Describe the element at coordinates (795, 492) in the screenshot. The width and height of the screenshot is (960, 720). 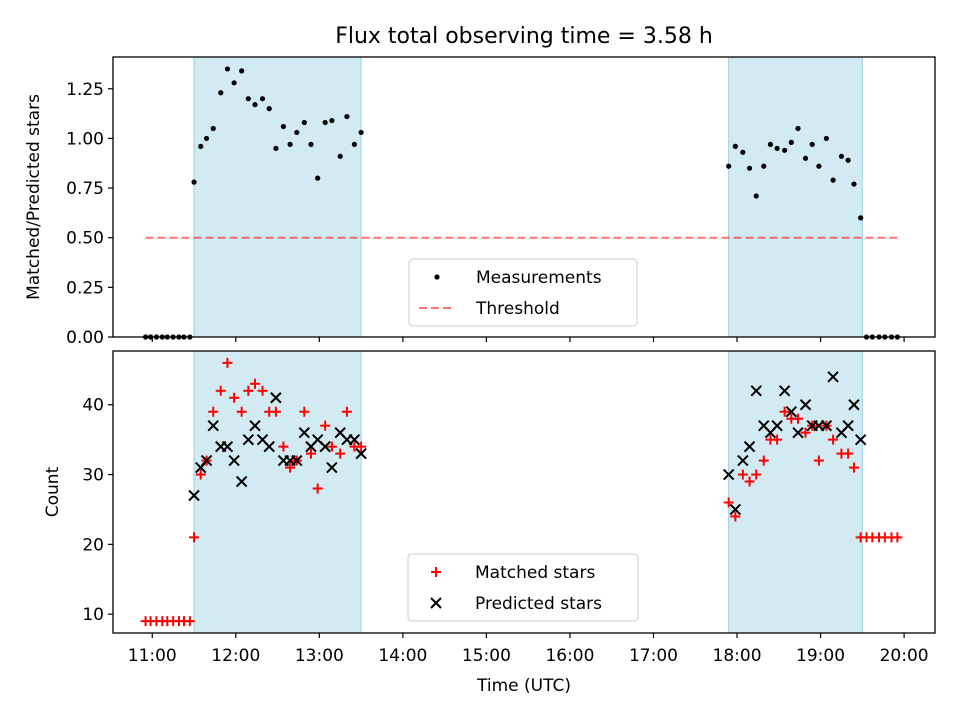
I see `observing-window-band` at that location.